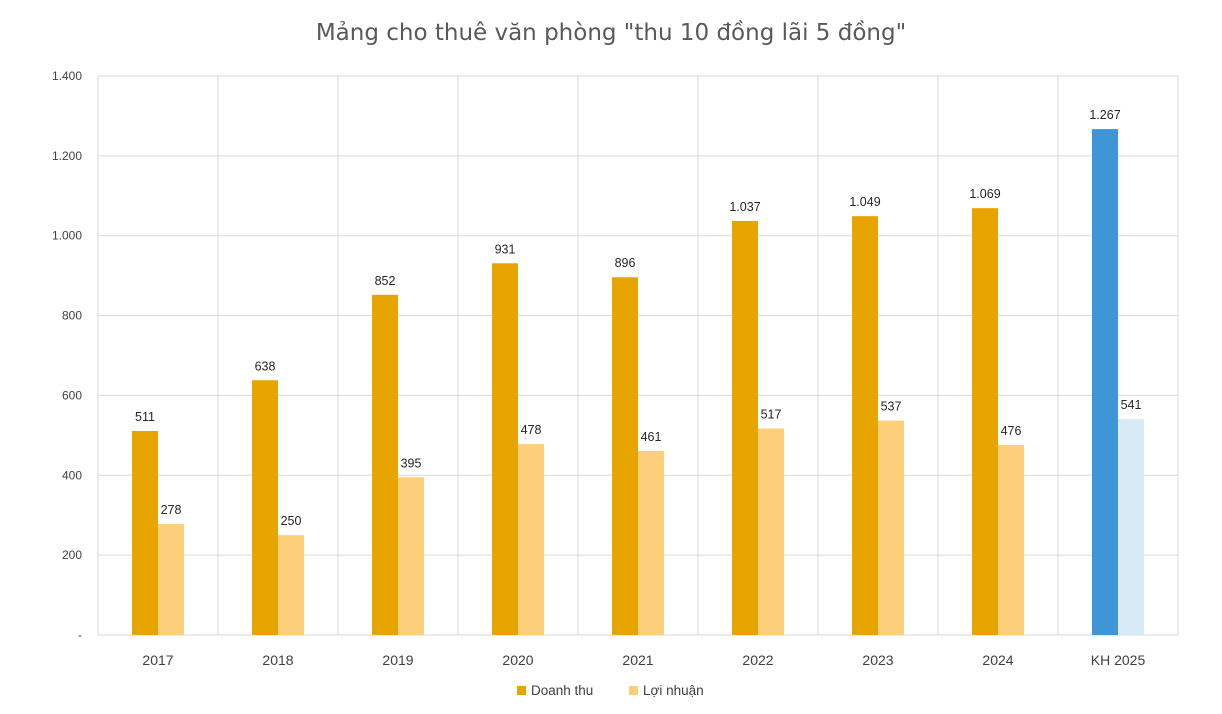 This screenshot has width=1222, height=714. I want to click on data-label: 250, so click(291, 521).